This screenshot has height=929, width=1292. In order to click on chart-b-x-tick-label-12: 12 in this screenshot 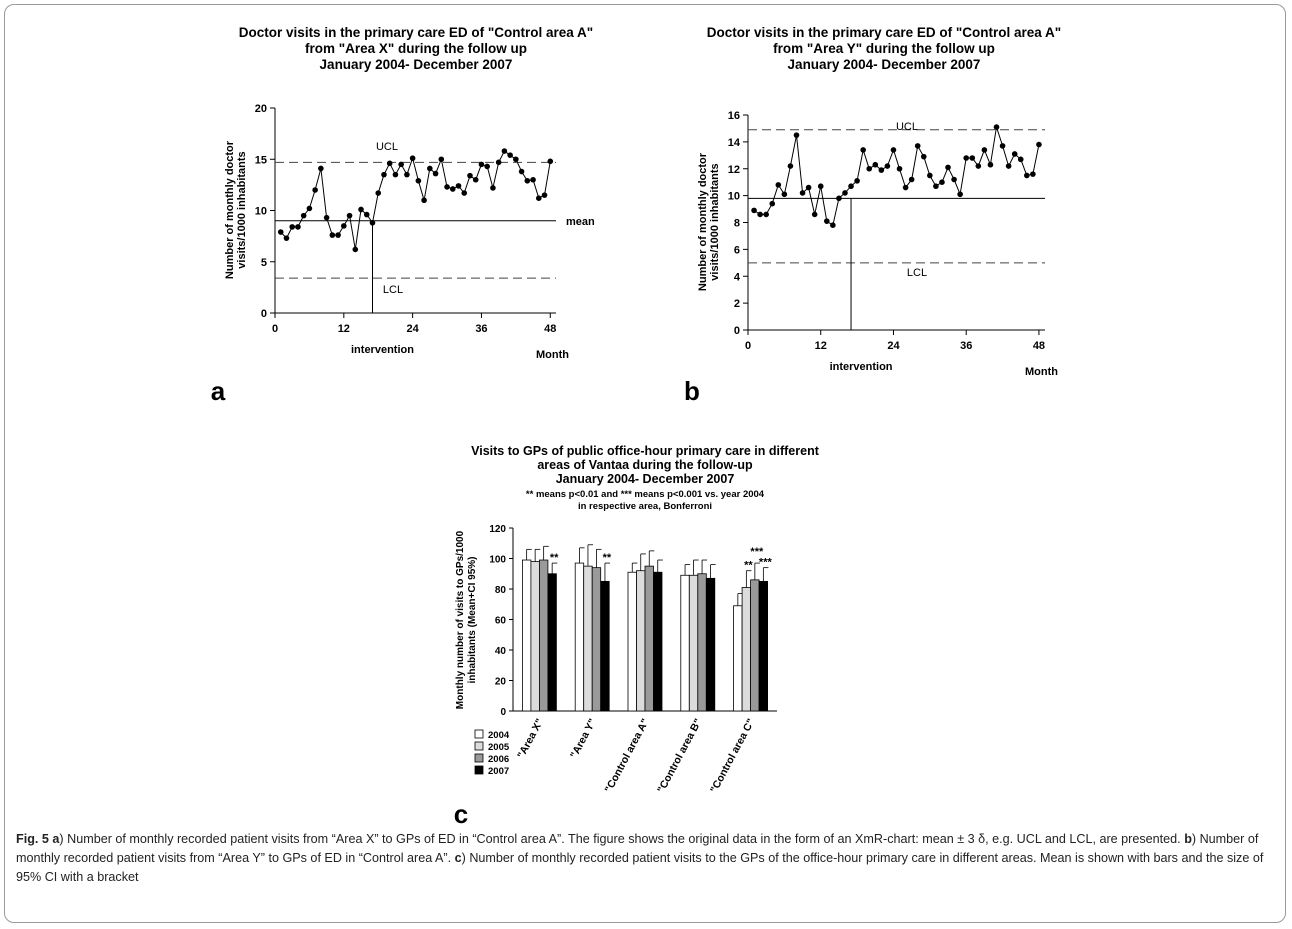, I will do `click(821, 346)`.